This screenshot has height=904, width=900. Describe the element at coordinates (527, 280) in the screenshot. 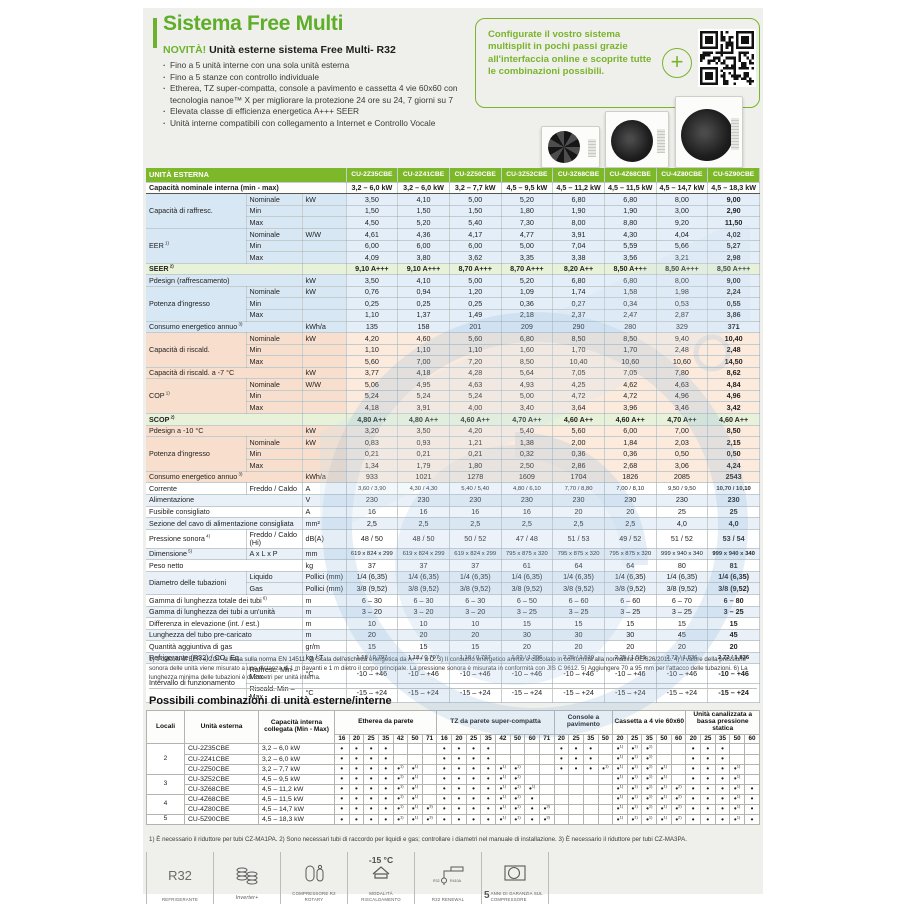

I see `spec-value: 5,20` at that location.